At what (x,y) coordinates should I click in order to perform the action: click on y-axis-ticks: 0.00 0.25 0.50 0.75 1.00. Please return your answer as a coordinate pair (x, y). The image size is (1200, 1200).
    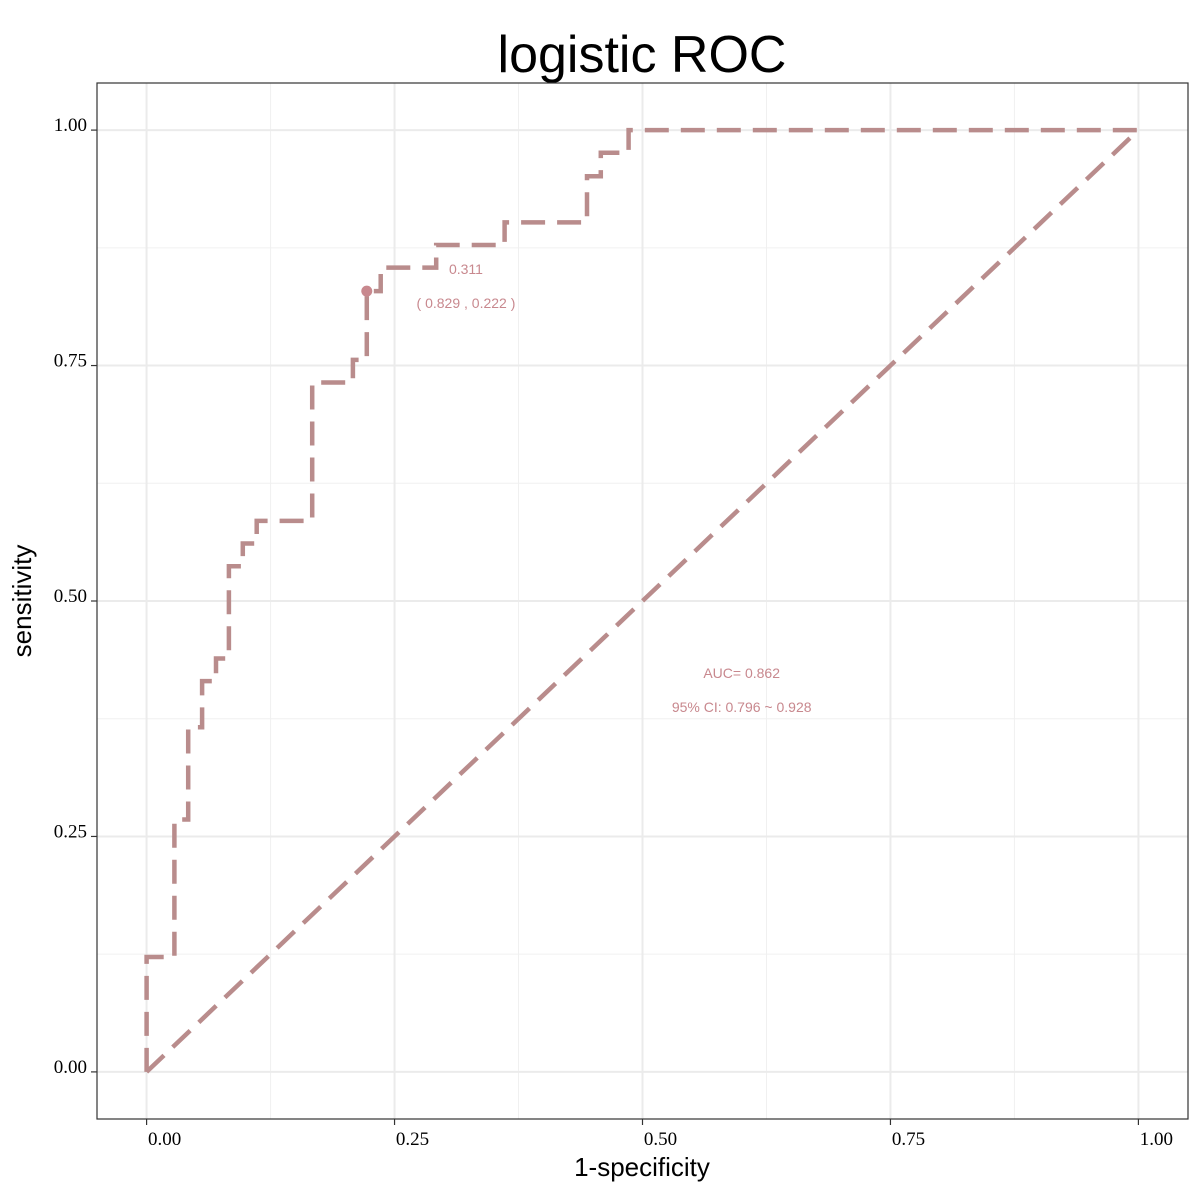
    Looking at the image, I should click on (75, 596).